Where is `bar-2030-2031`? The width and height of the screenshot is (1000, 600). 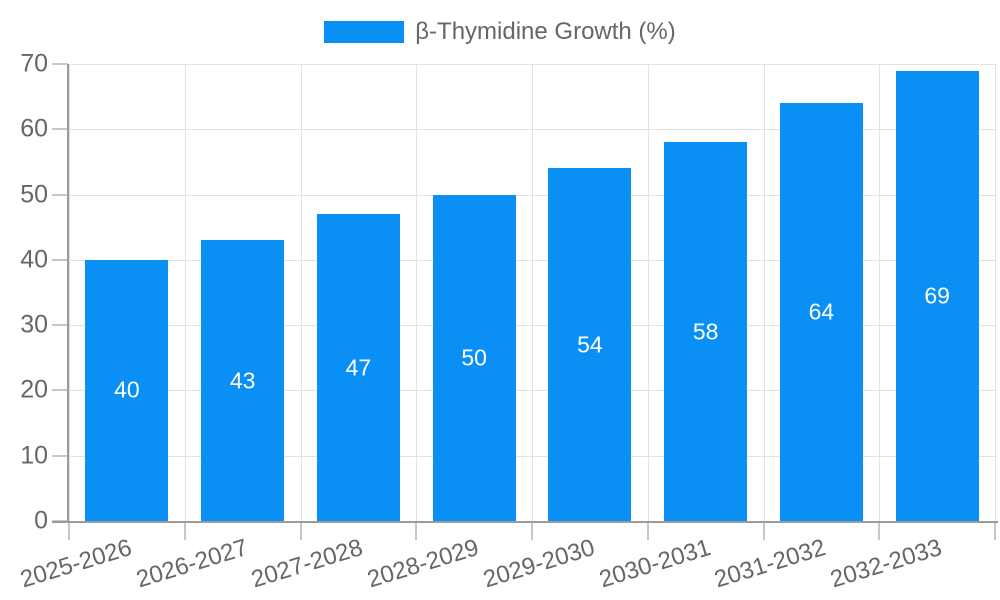 bar-2030-2031 is located at coordinates (706, 331).